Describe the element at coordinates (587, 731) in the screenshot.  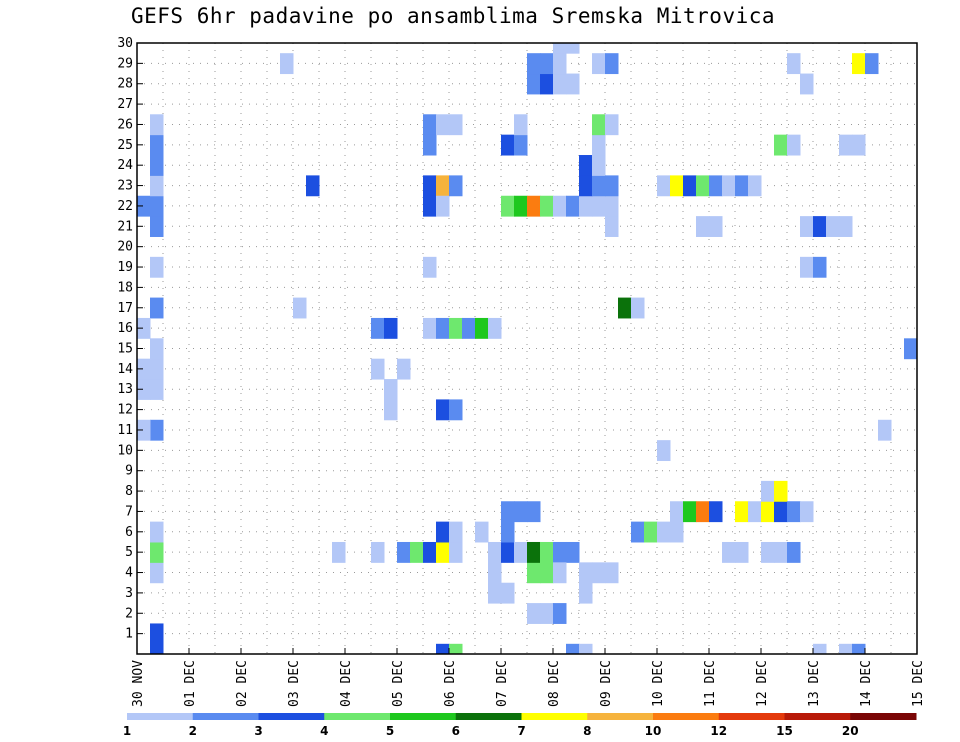
I see `legend-label: 8` at that location.